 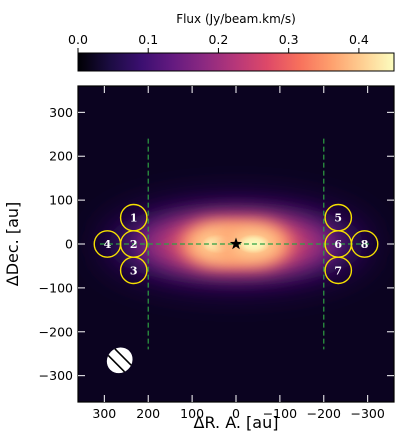 I want to click on aperture-label: 6, so click(x=338, y=244).